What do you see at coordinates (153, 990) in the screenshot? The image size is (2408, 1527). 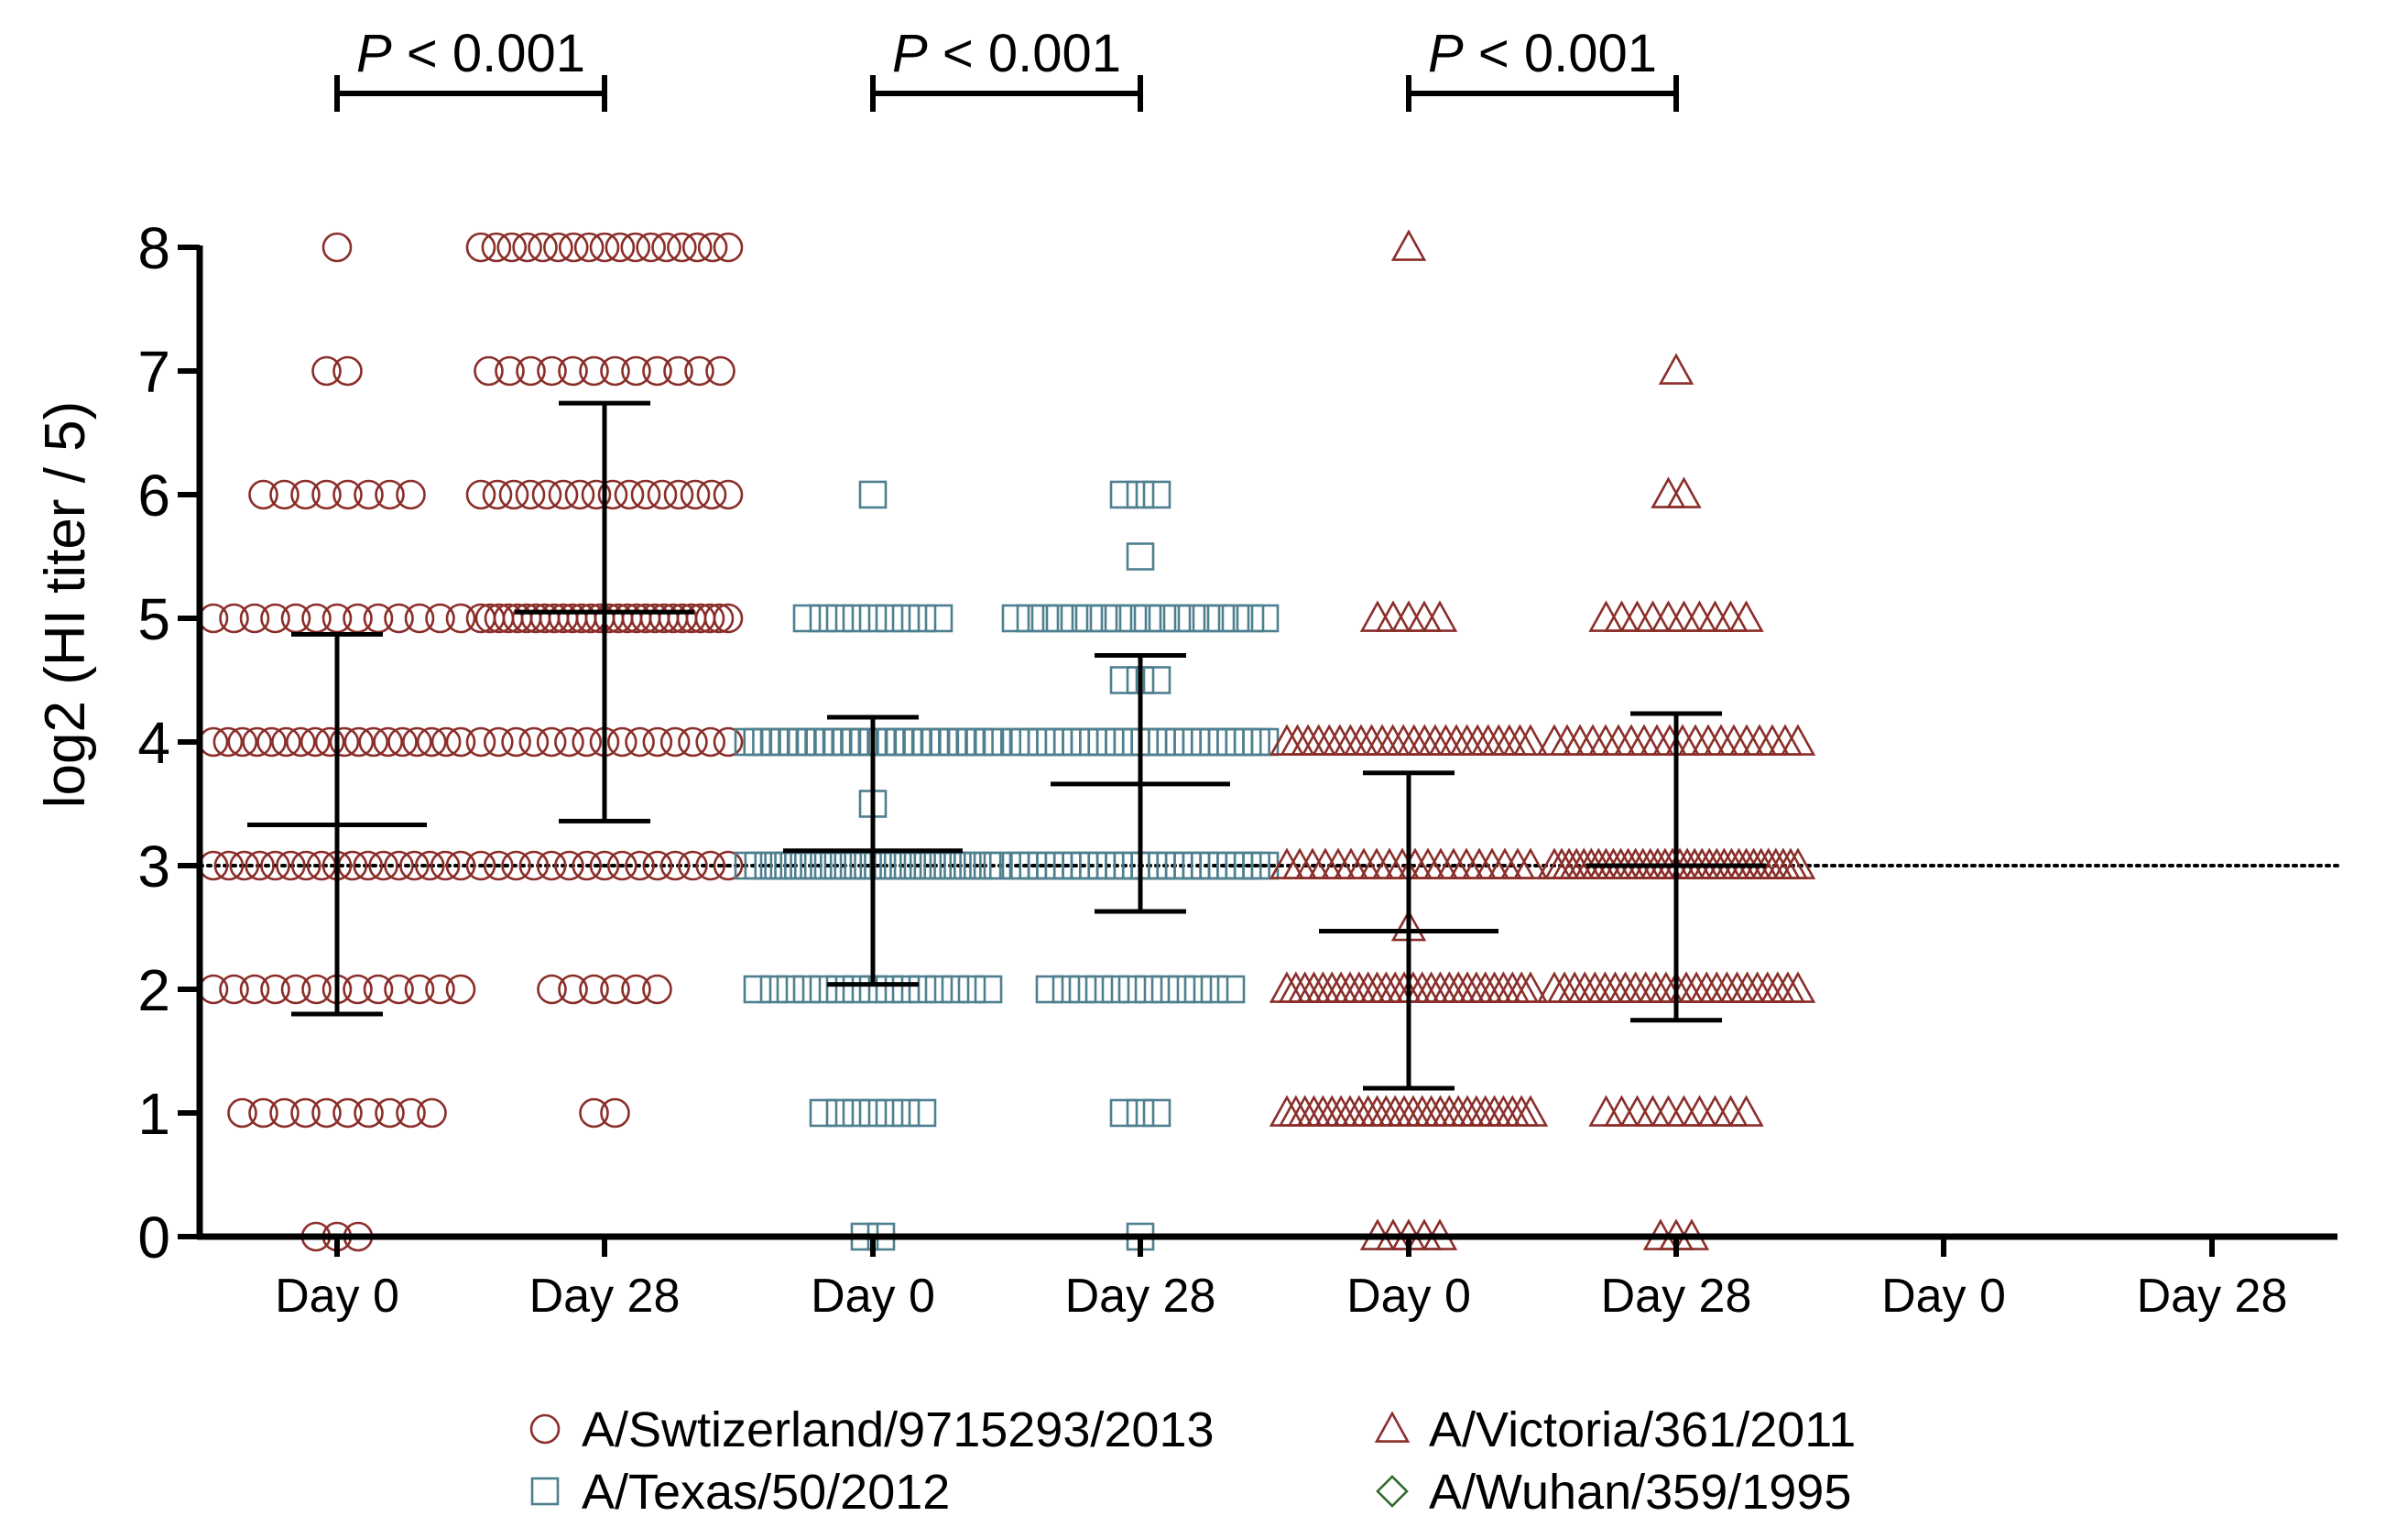 I see `y-tick-label: 2` at bounding box center [153, 990].